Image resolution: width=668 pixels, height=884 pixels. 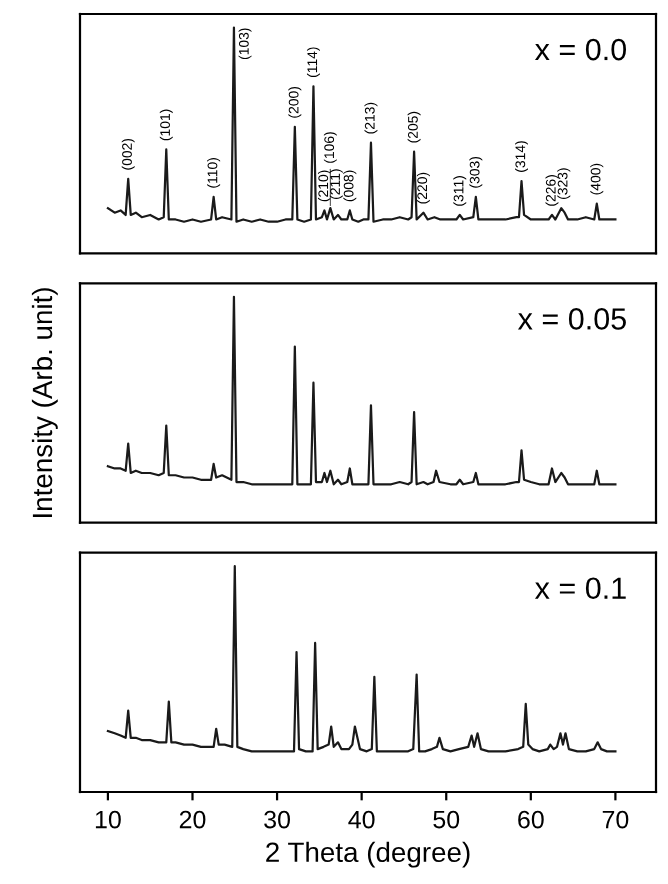 I want to click on x-tick-label: 40, so click(x=361, y=819).